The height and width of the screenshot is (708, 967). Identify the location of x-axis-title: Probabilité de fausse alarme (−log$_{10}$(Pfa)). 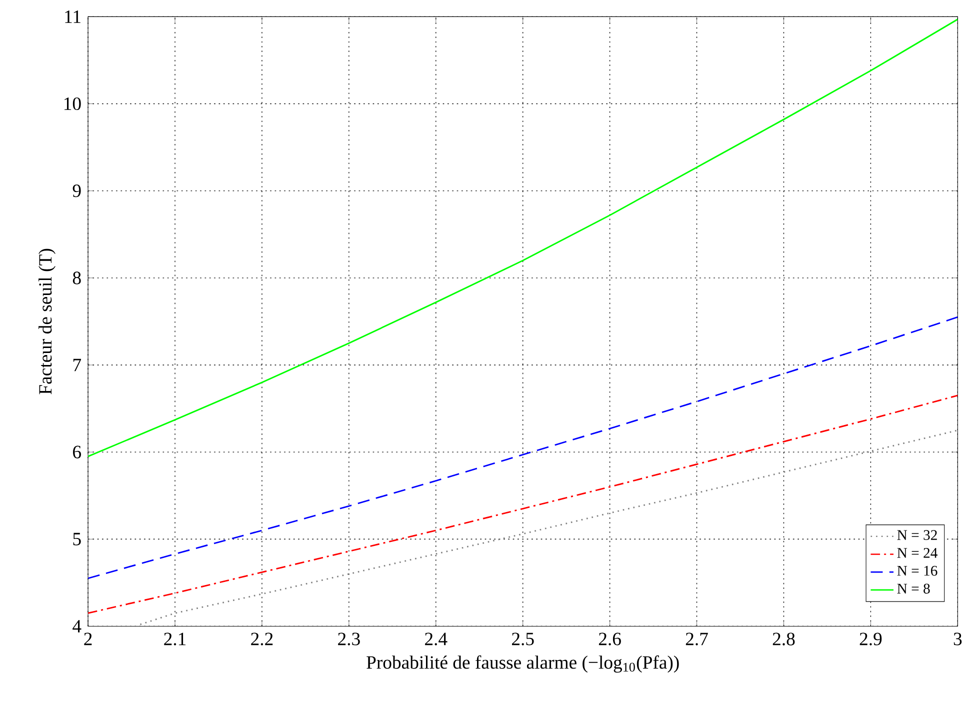
(522, 663).